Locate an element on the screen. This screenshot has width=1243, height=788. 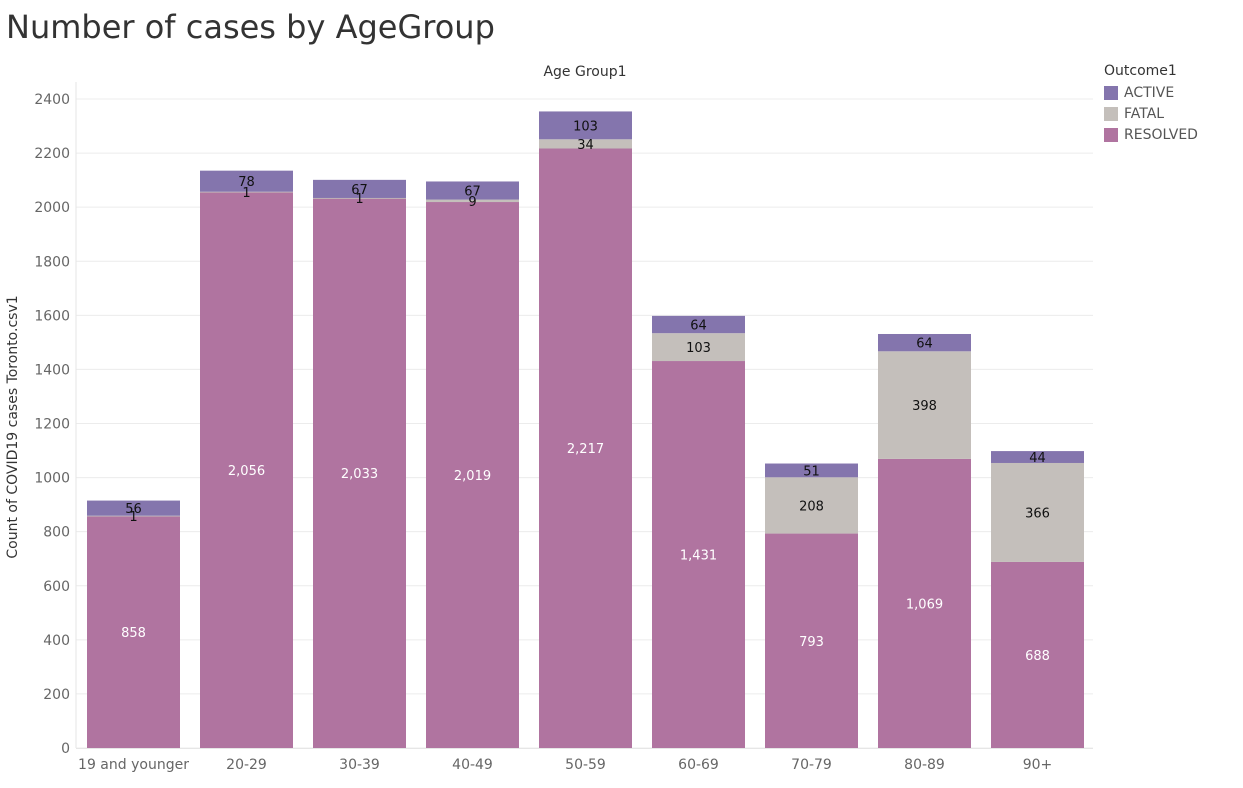
y-tick-label: 2000 is located at coordinates (52, 208).